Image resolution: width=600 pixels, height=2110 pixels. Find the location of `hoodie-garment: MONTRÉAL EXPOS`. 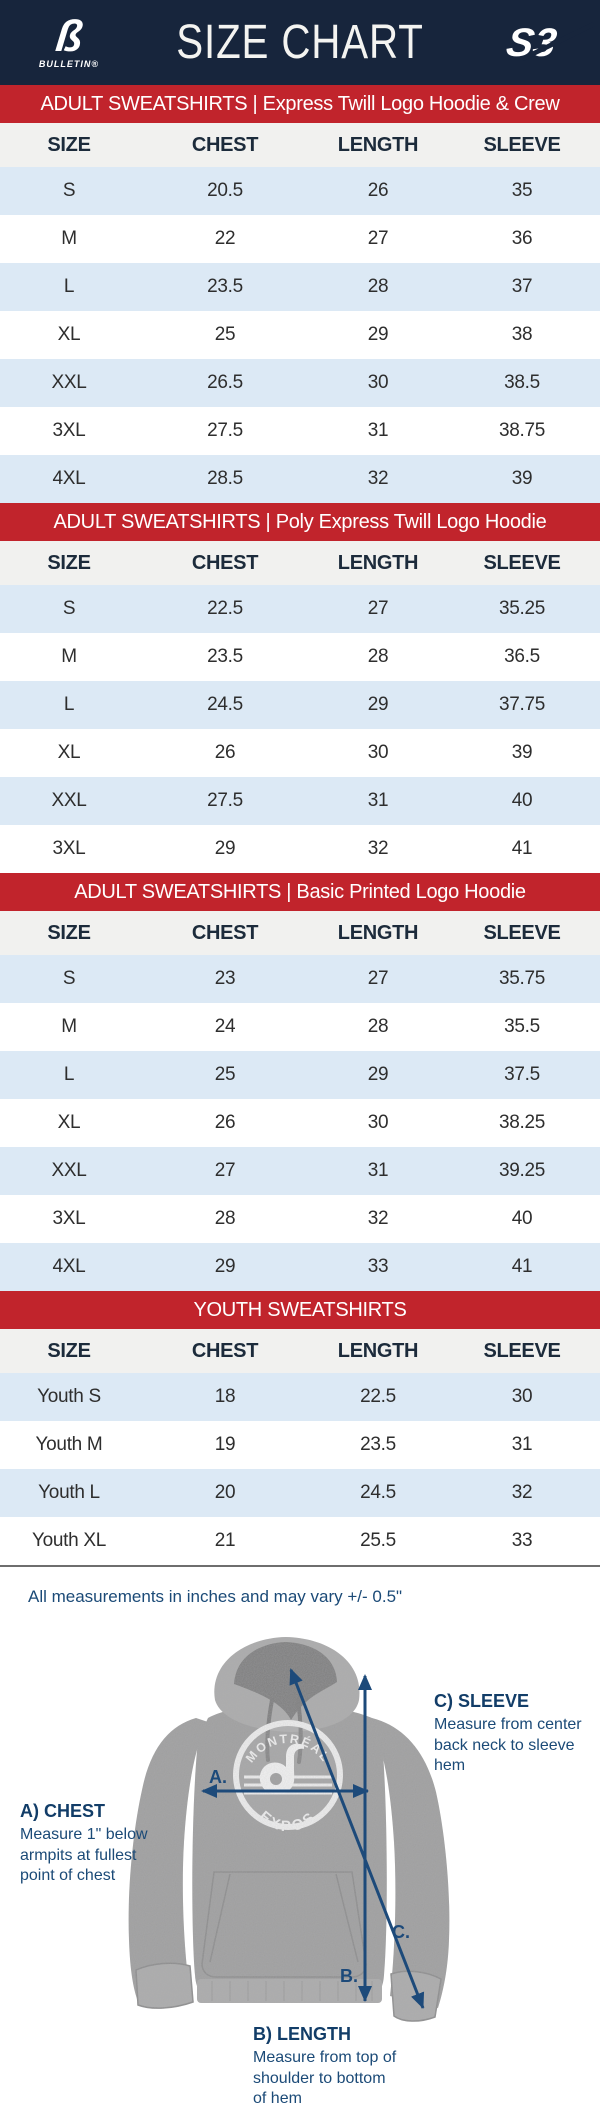

hoodie-garment: MONTRÉAL EXPOS is located at coordinates (289, 1829).